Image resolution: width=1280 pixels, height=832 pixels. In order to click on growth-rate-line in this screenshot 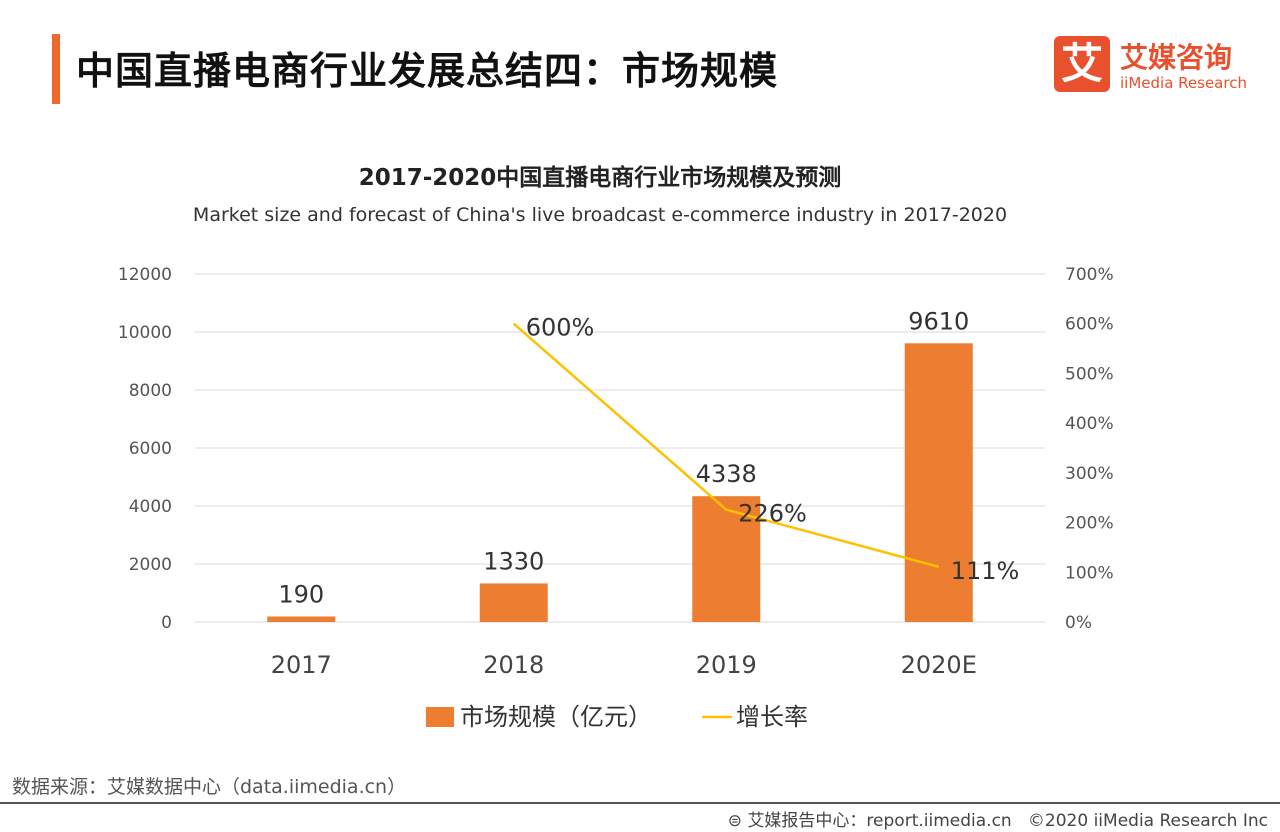, I will do `click(726, 445)`.